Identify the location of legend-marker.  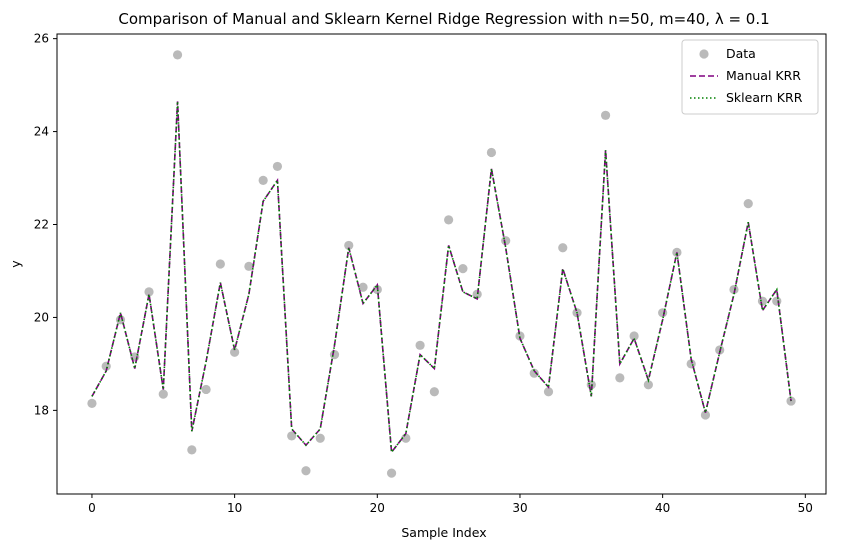
(704, 54).